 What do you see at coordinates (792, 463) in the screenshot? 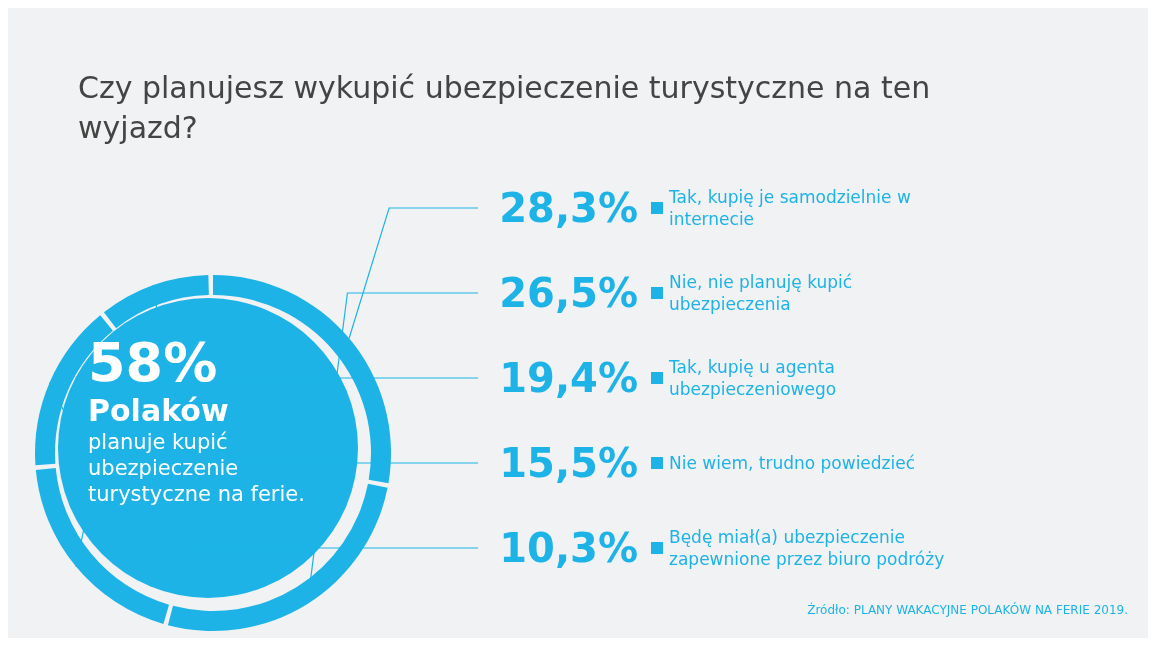
I see `legend-label: Nie wiem, trudno powiedzieć` at bounding box center [792, 463].